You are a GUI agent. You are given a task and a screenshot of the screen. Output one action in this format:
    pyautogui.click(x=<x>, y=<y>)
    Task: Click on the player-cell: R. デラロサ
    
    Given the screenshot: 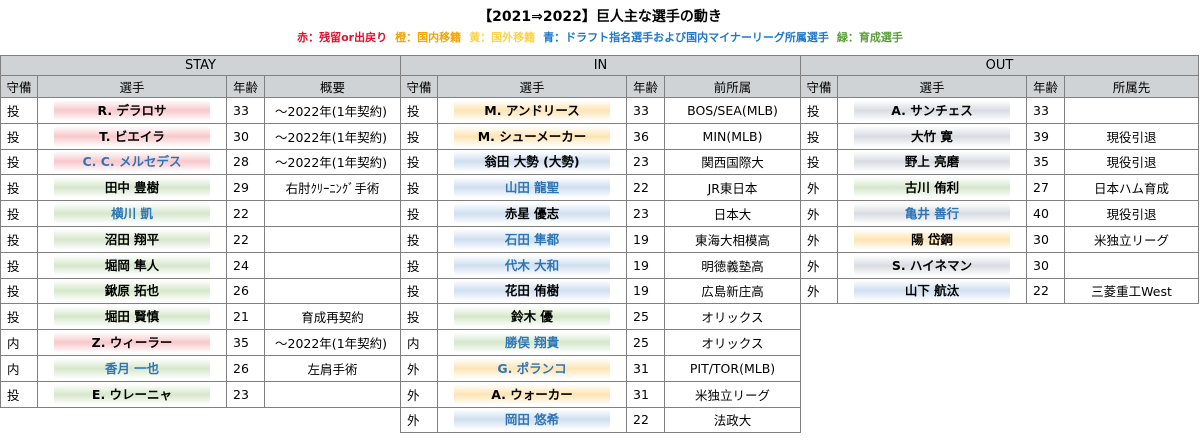 What is the action you would take?
    pyautogui.click(x=132, y=110)
    